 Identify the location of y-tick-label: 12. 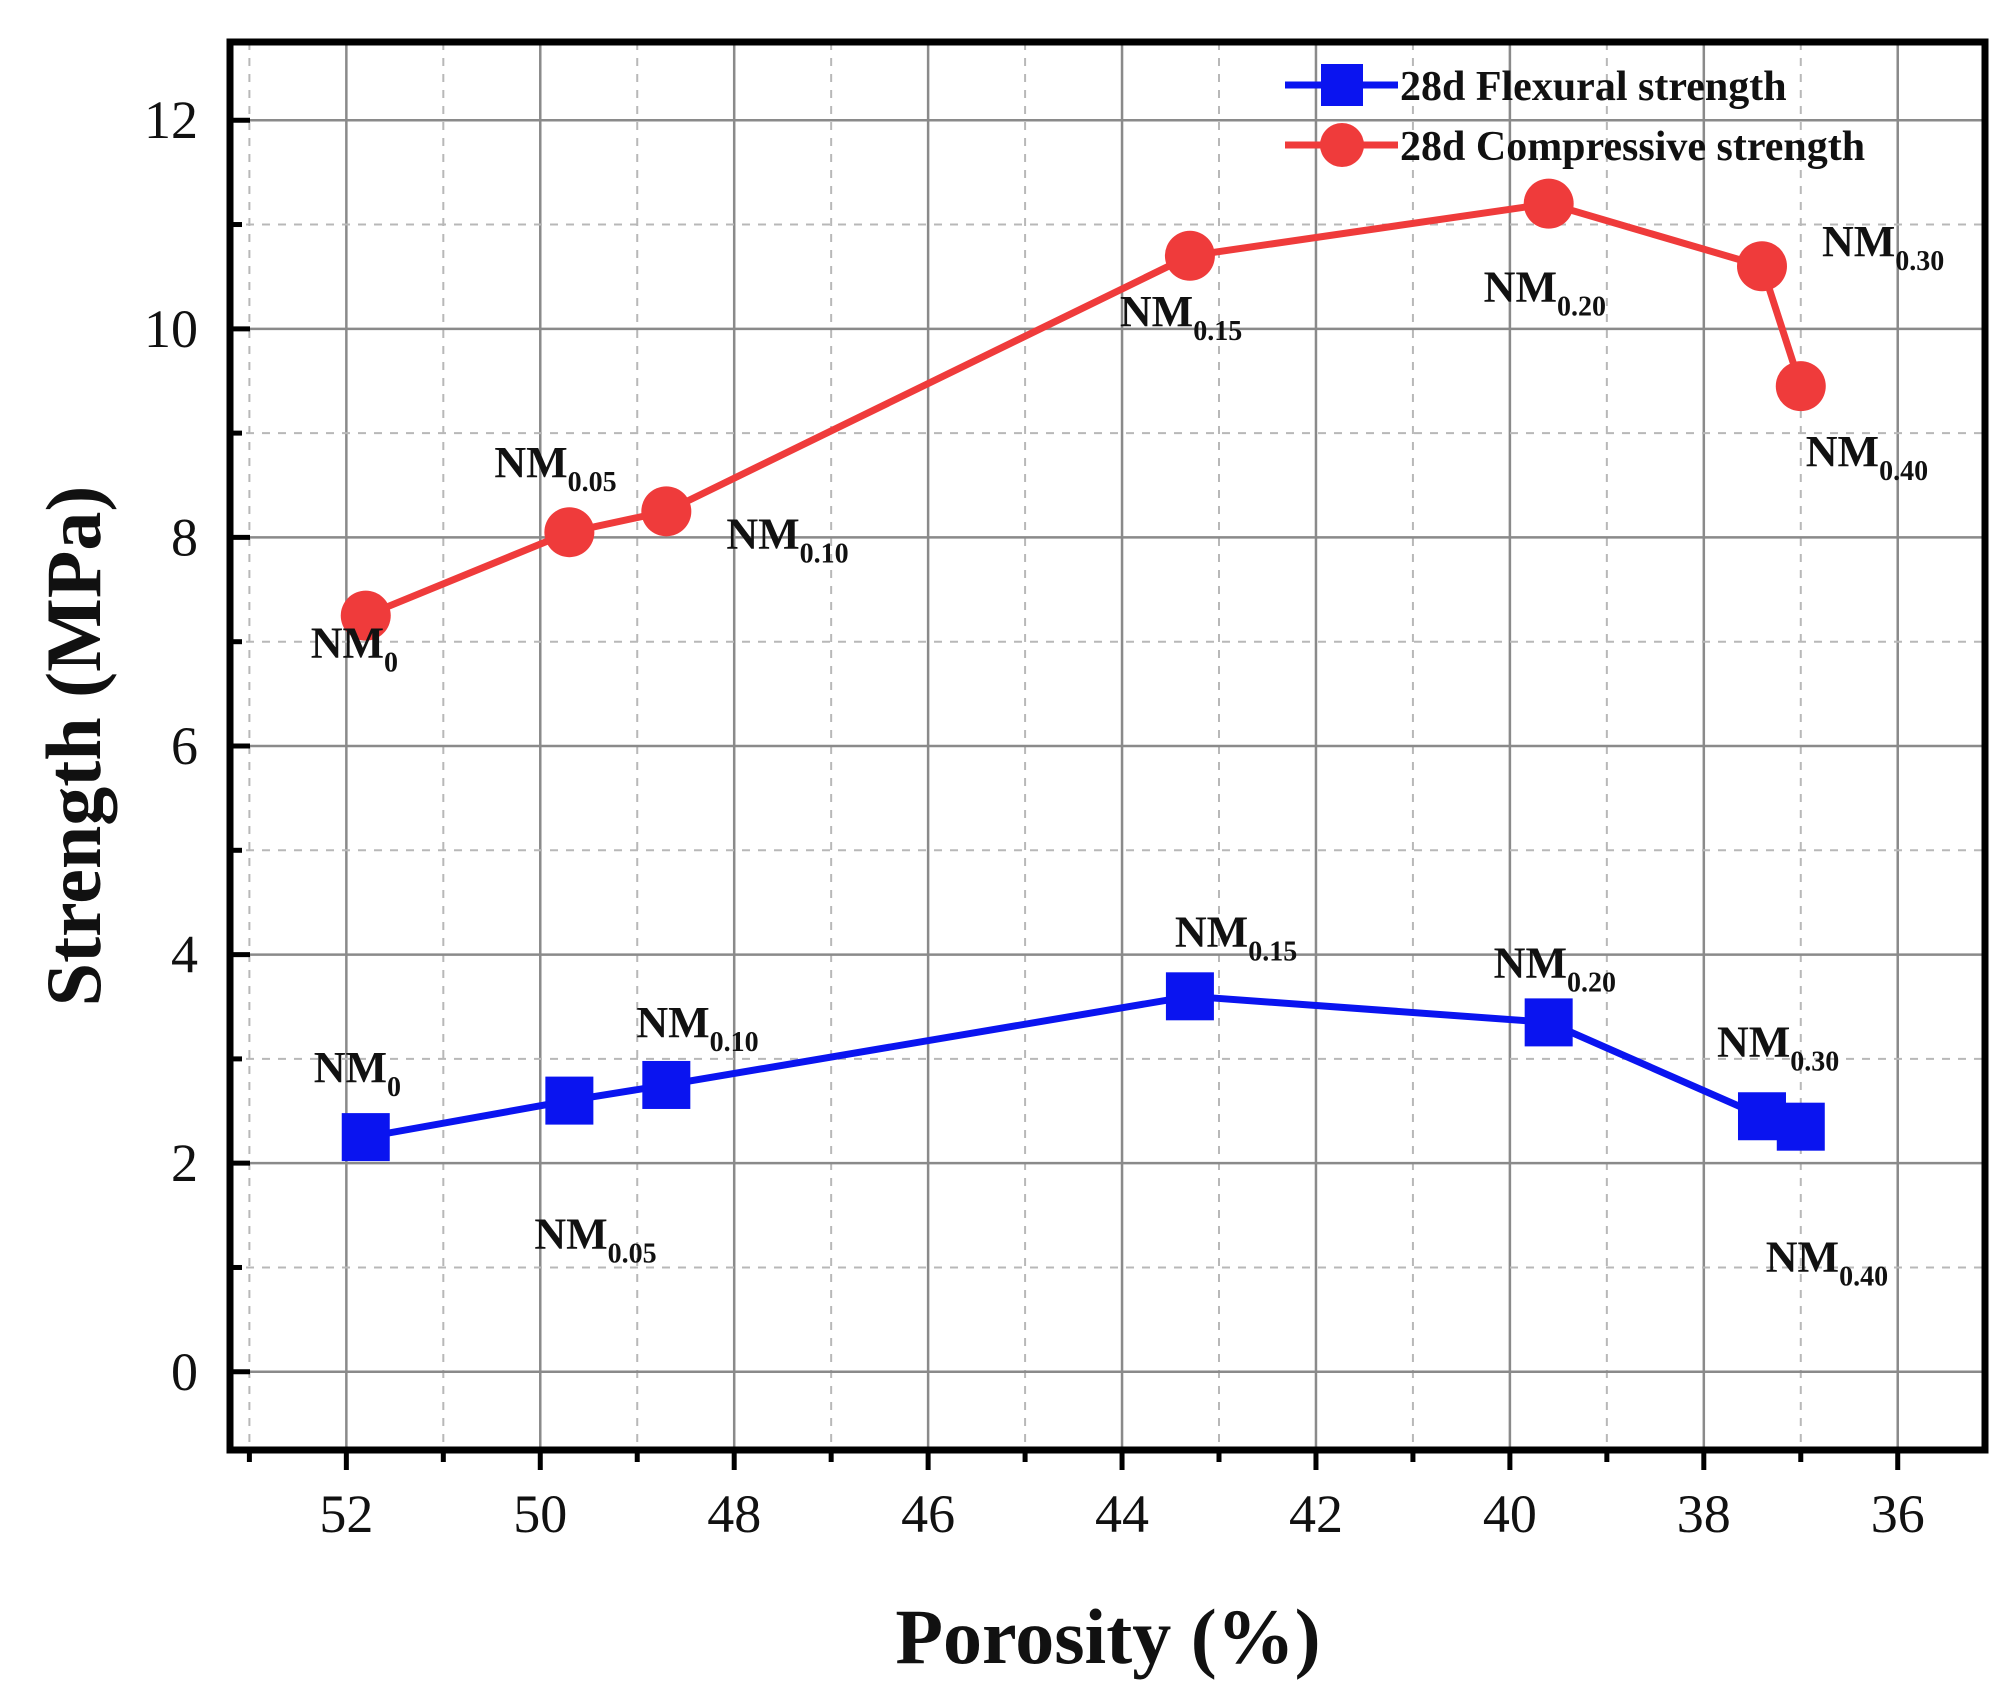
(171, 120).